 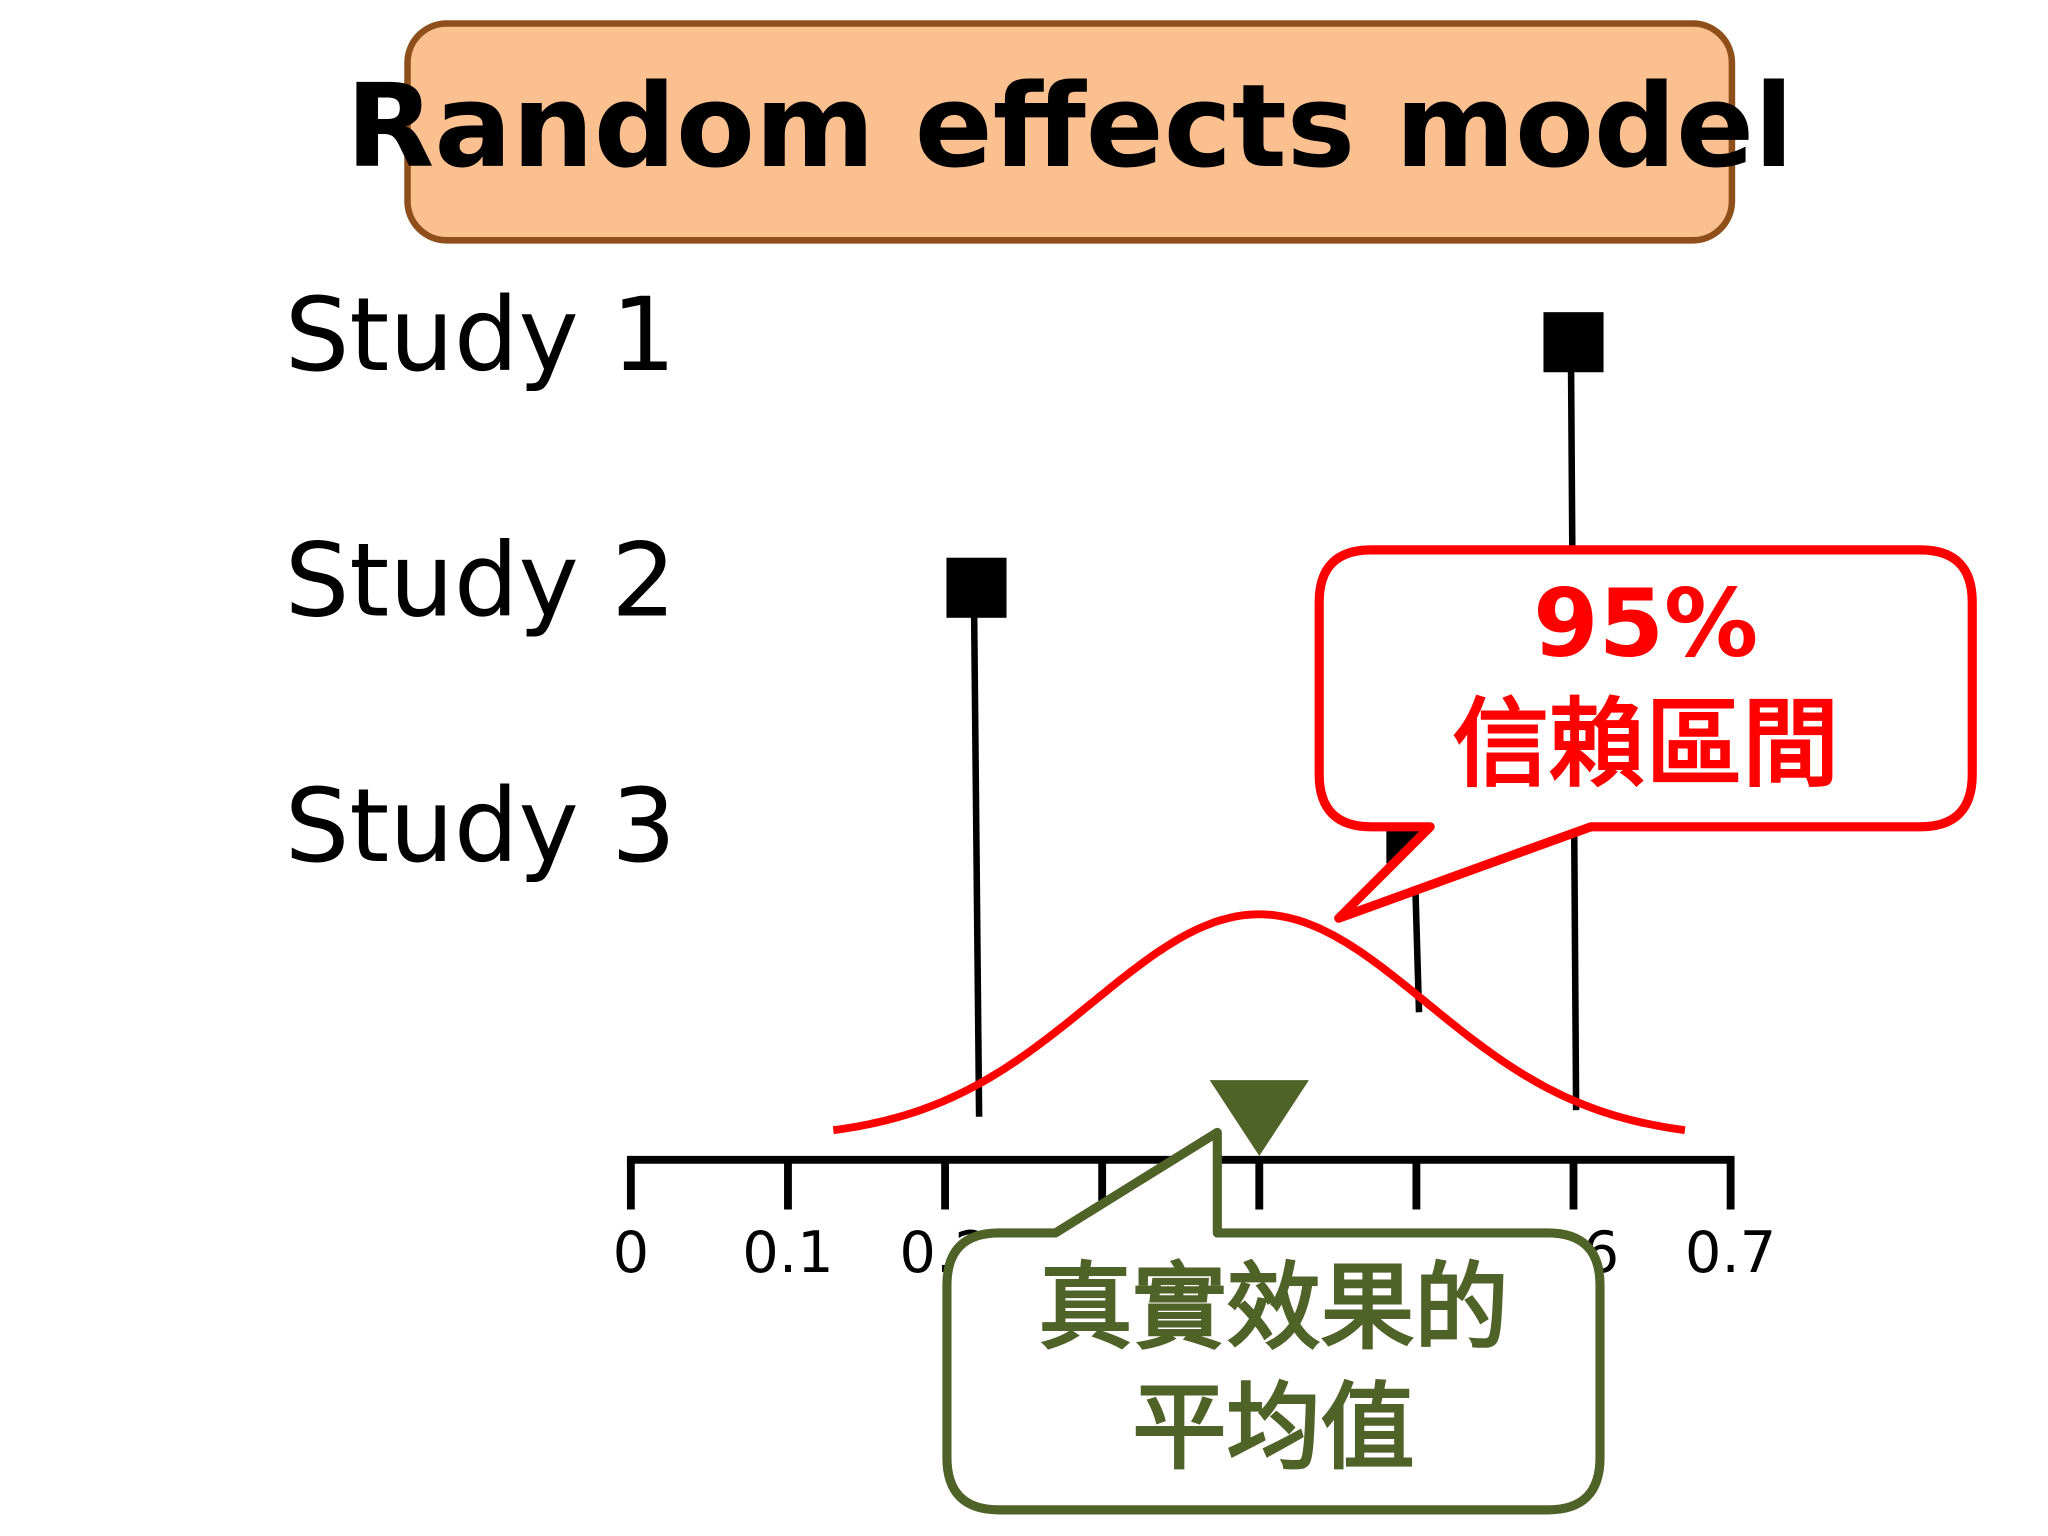 What do you see at coordinates (1645, 743) in the screenshot?
I see `interval-text: 信賴區間` at bounding box center [1645, 743].